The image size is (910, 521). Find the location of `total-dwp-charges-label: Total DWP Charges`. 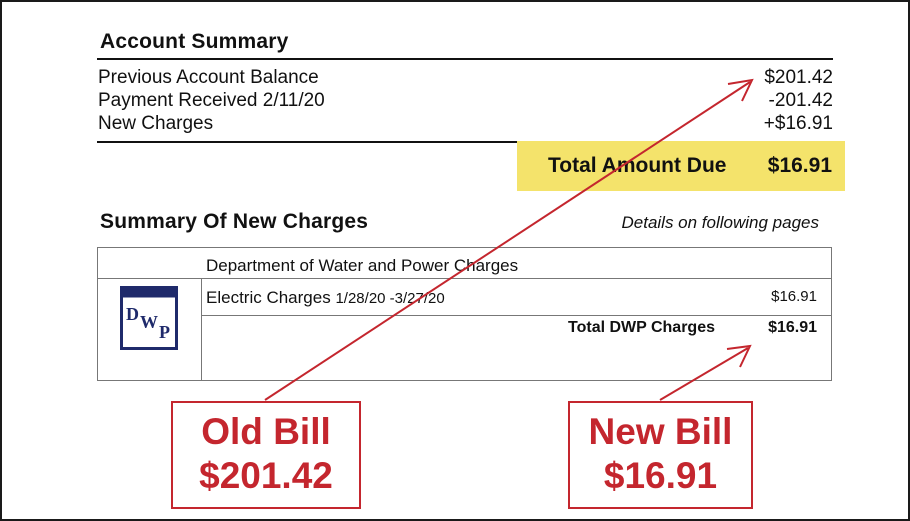

total-dwp-charges-label: Total DWP Charges is located at coordinates (641, 327).